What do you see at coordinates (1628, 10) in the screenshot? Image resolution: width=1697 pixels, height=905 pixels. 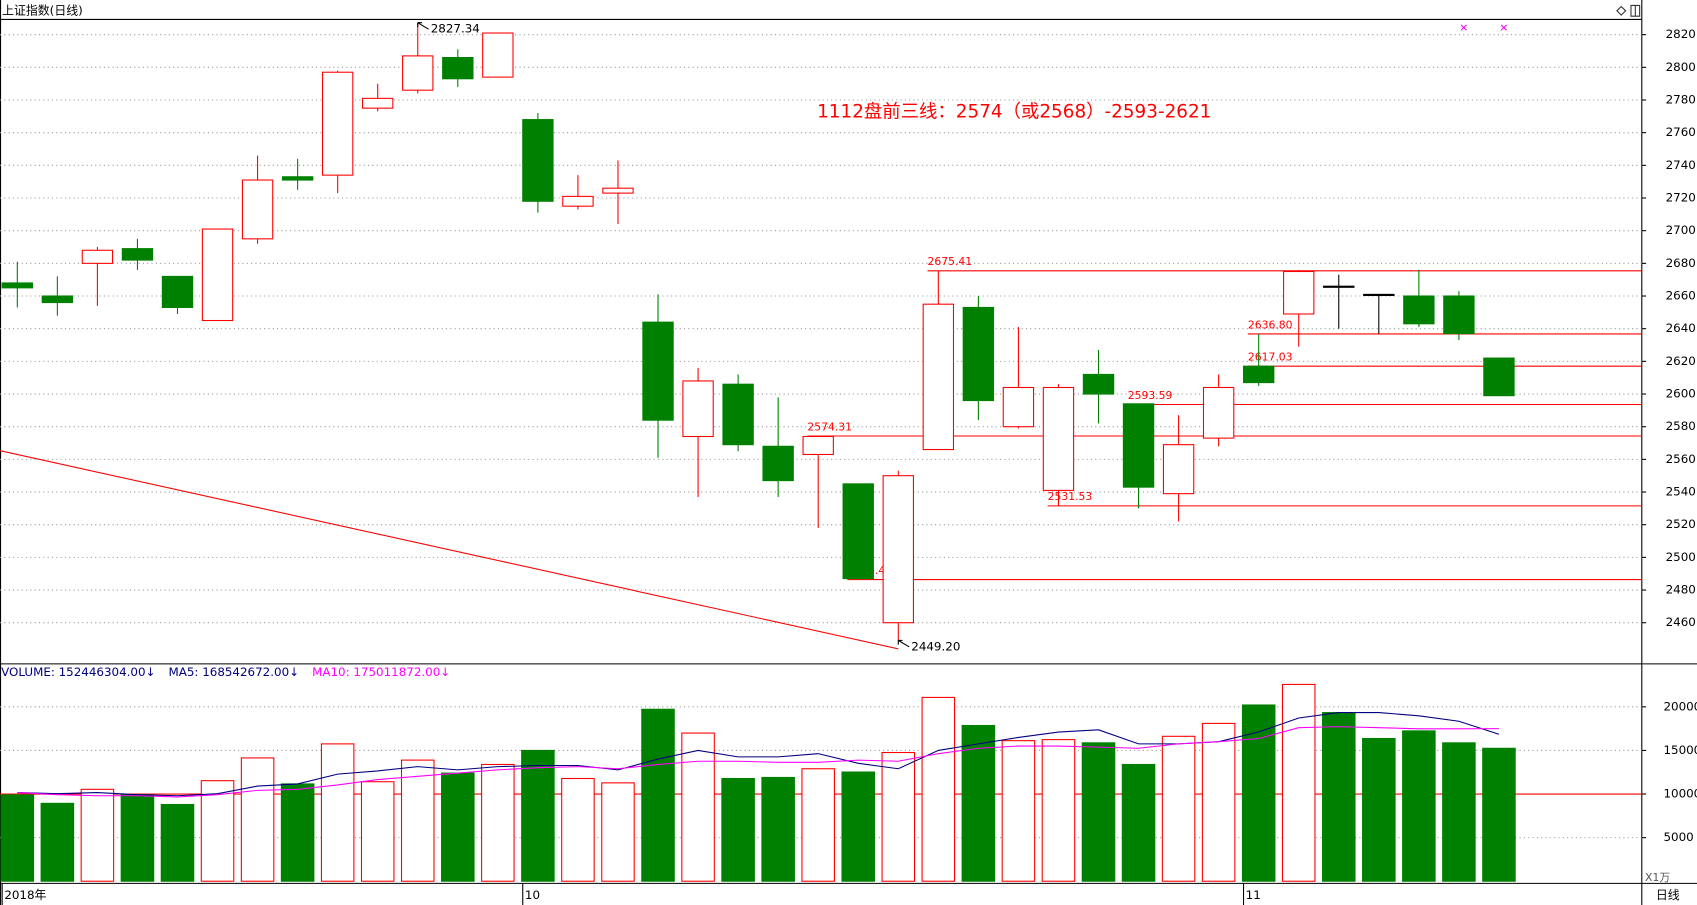 I see `window-icons` at bounding box center [1628, 10].